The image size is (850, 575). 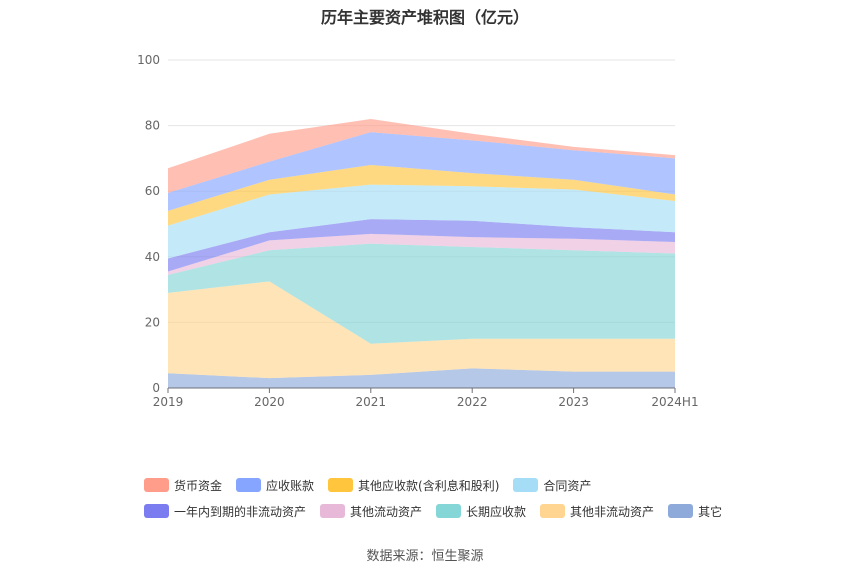 What do you see at coordinates (573, 402) in the screenshot?
I see `x-tick-label: 2023` at bounding box center [573, 402].